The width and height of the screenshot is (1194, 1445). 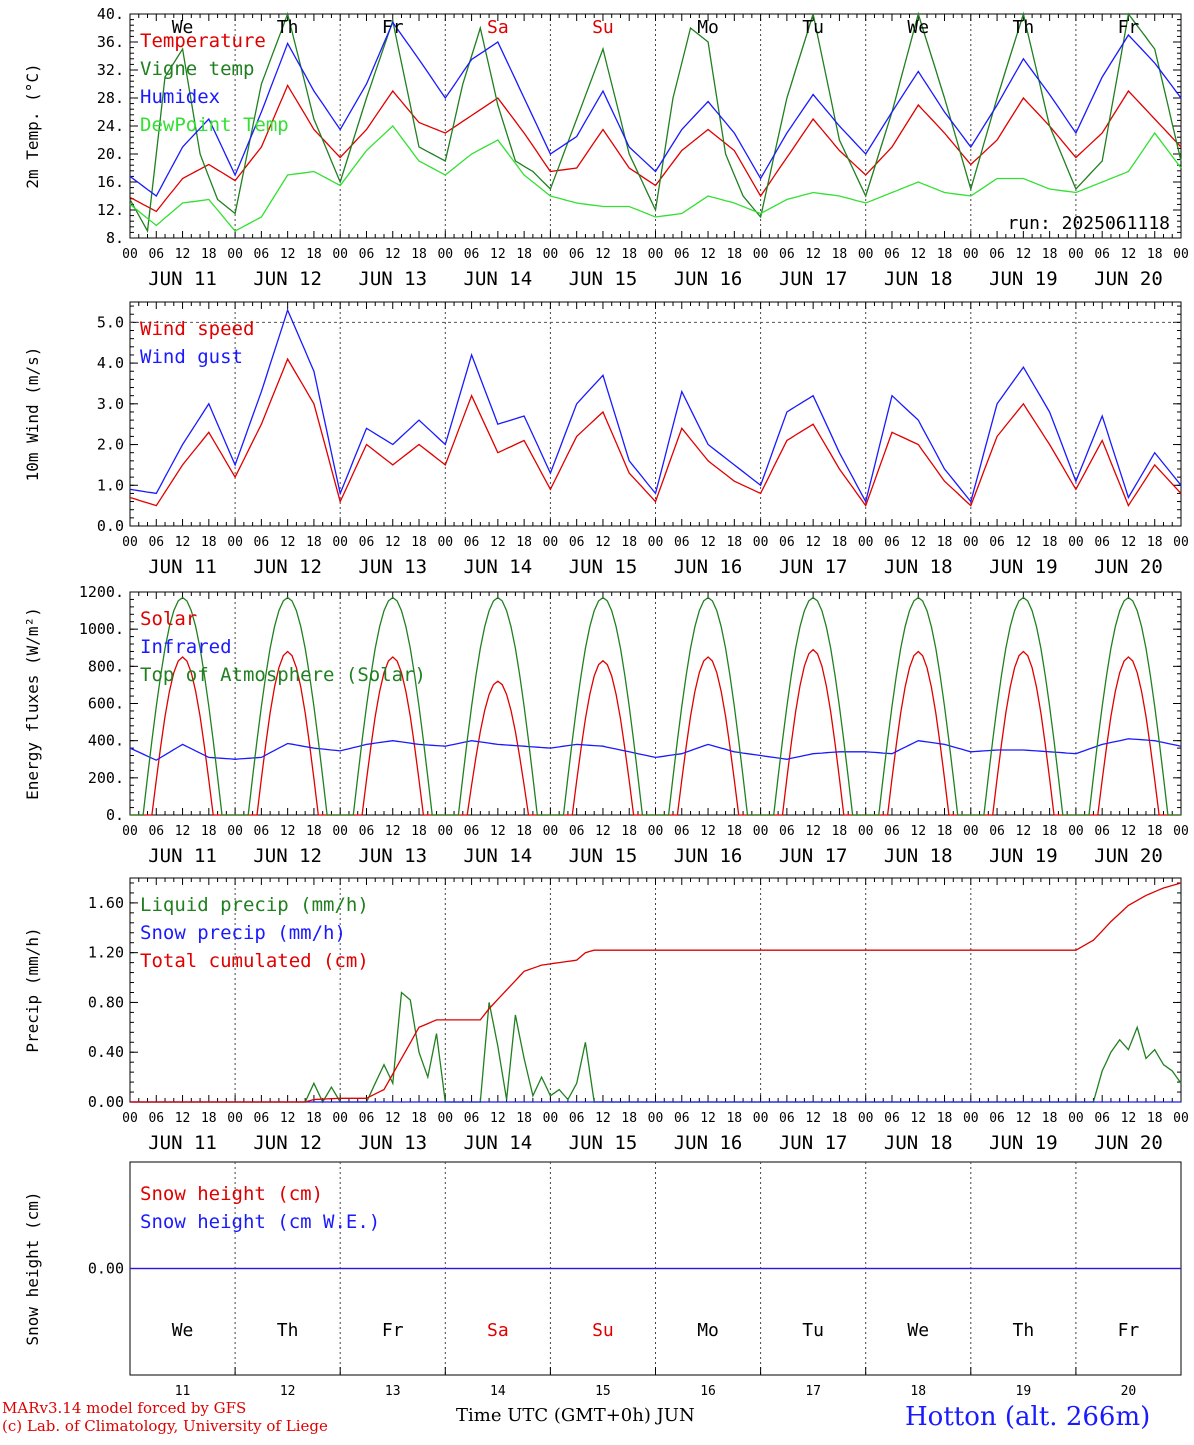 What do you see at coordinates (214, 125) in the screenshot?
I see `legend-entry: DewPoint Temp` at bounding box center [214, 125].